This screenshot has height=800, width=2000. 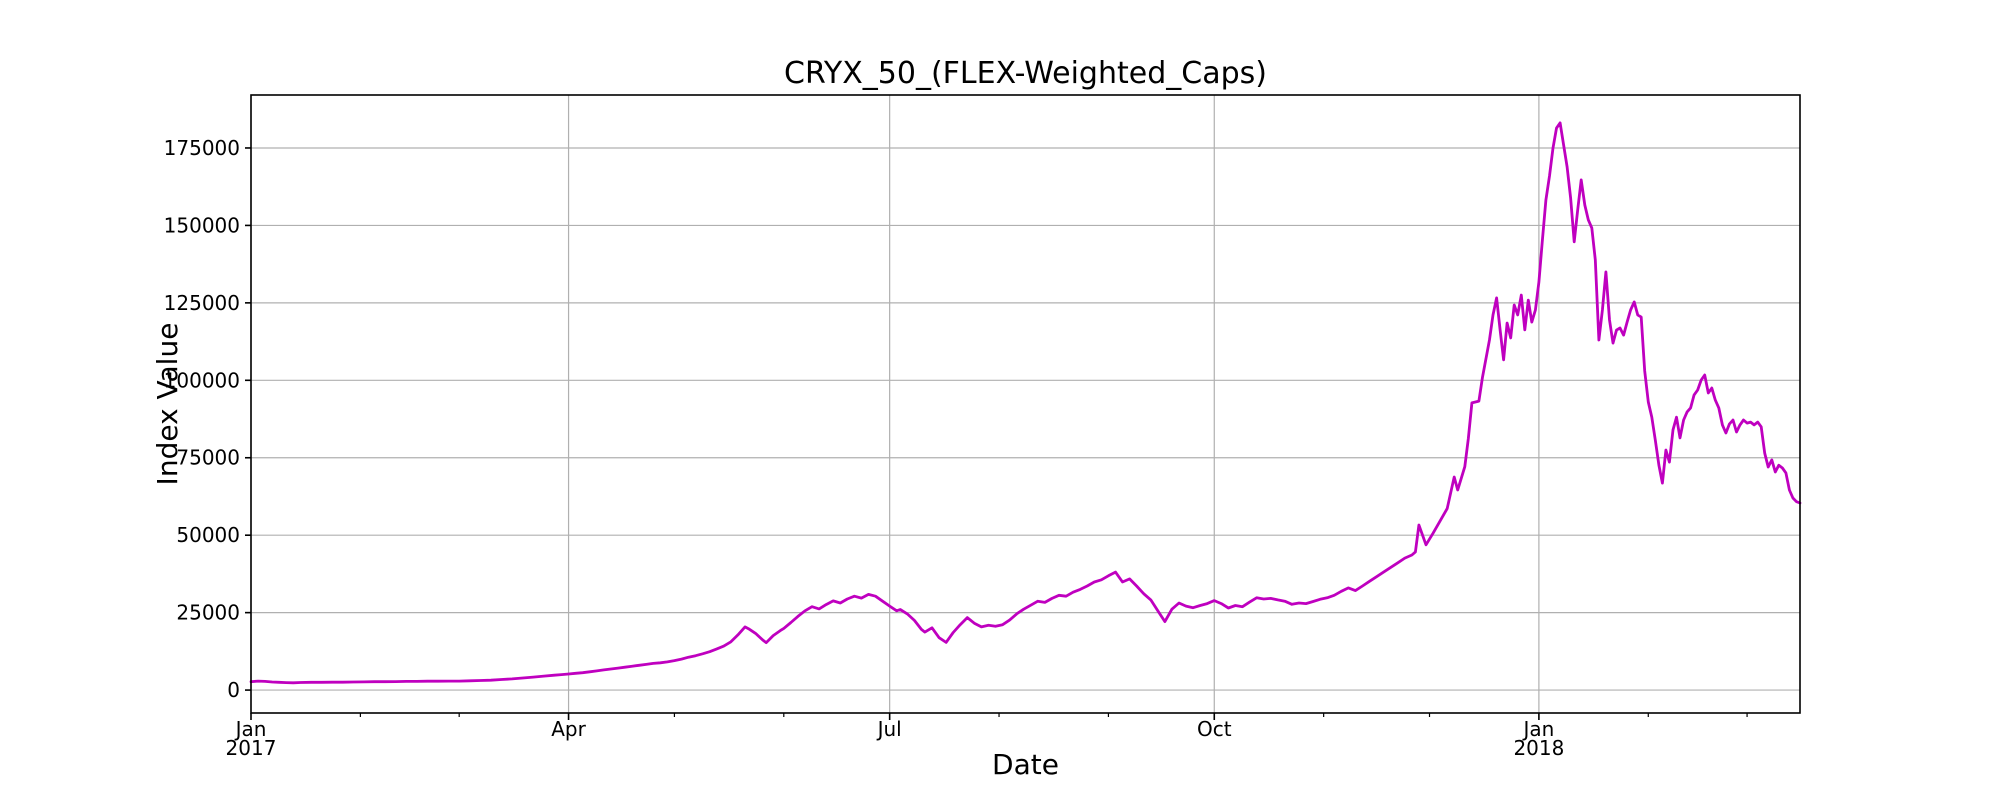 What do you see at coordinates (208, 535) in the screenshot?
I see `y-tick-label: 50000` at bounding box center [208, 535].